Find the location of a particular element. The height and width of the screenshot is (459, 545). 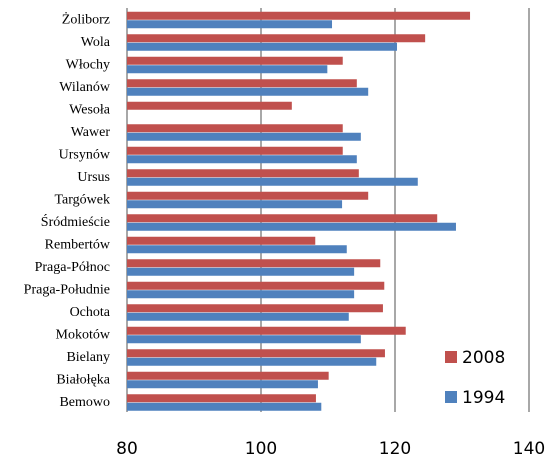

y-tick-label: Ochota is located at coordinates (90, 312).